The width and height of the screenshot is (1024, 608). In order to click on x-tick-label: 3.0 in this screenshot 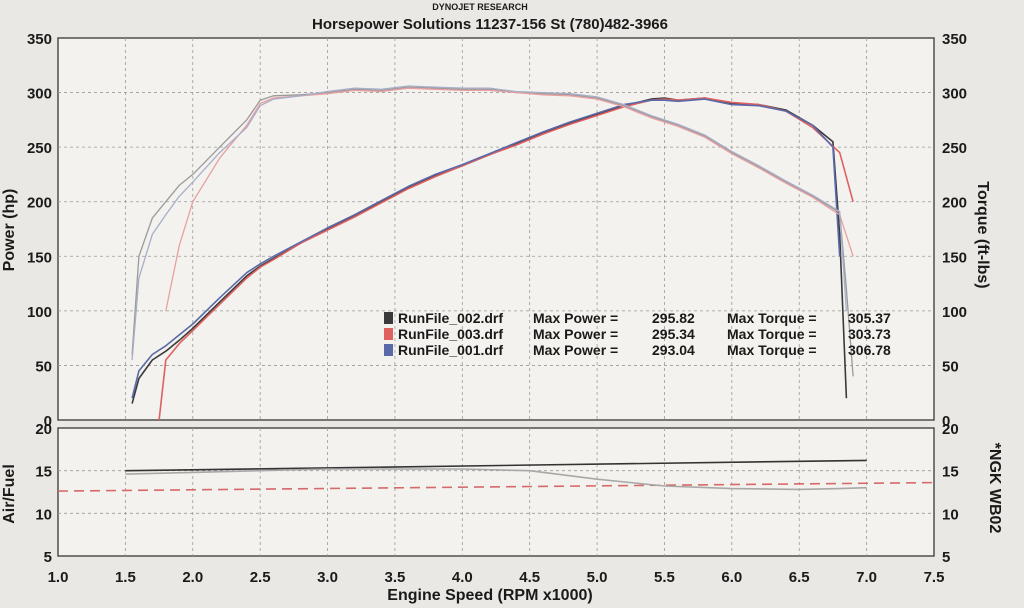, I will do `click(327, 577)`.